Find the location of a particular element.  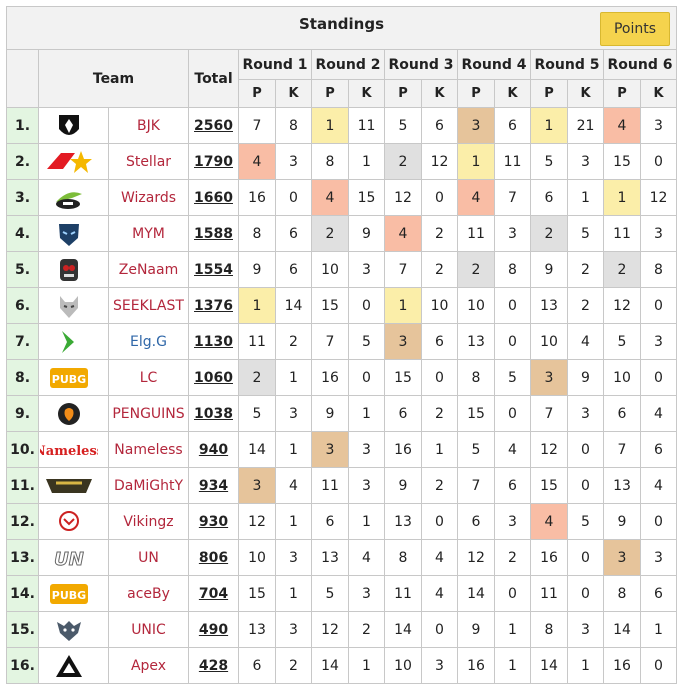

placement-cell: 3 is located at coordinates (257, 485).